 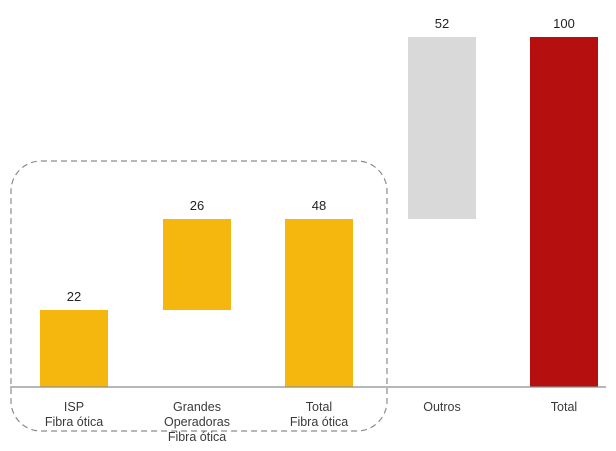 What do you see at coordinates (319, 205) in the screenshot?
I see `value-label-2: 48` at bounding box center [319, 205].